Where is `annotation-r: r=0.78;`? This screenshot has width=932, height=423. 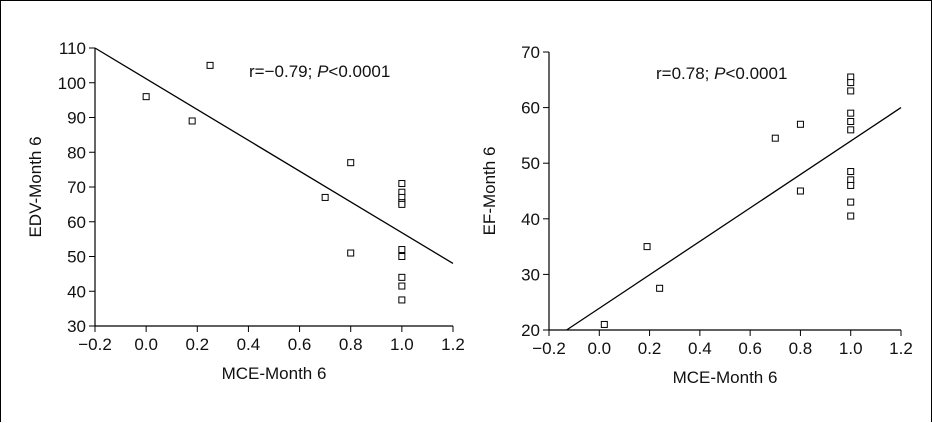
annotation-r: r=0.78; is located at coordinates (685, 73).